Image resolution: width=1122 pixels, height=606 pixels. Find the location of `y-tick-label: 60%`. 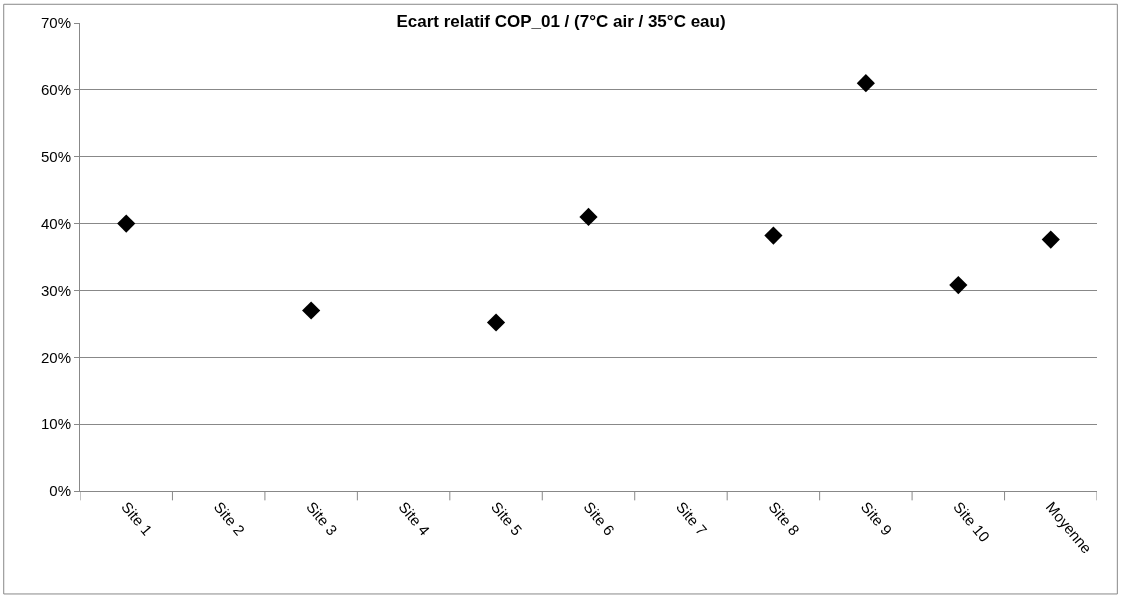

y-tick-label: 60% is located at coordinates (55, 90).